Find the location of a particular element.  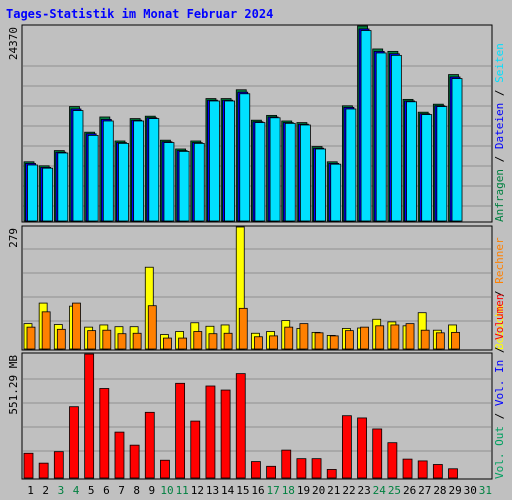

top-max-label: 24370 is located at coordinates (13, 43).